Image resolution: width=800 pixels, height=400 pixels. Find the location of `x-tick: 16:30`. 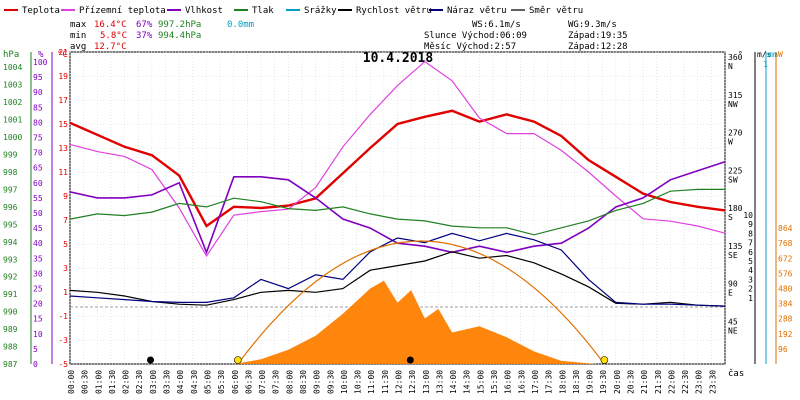

x-tick: 16:30 is located at coordinates (521, 382).